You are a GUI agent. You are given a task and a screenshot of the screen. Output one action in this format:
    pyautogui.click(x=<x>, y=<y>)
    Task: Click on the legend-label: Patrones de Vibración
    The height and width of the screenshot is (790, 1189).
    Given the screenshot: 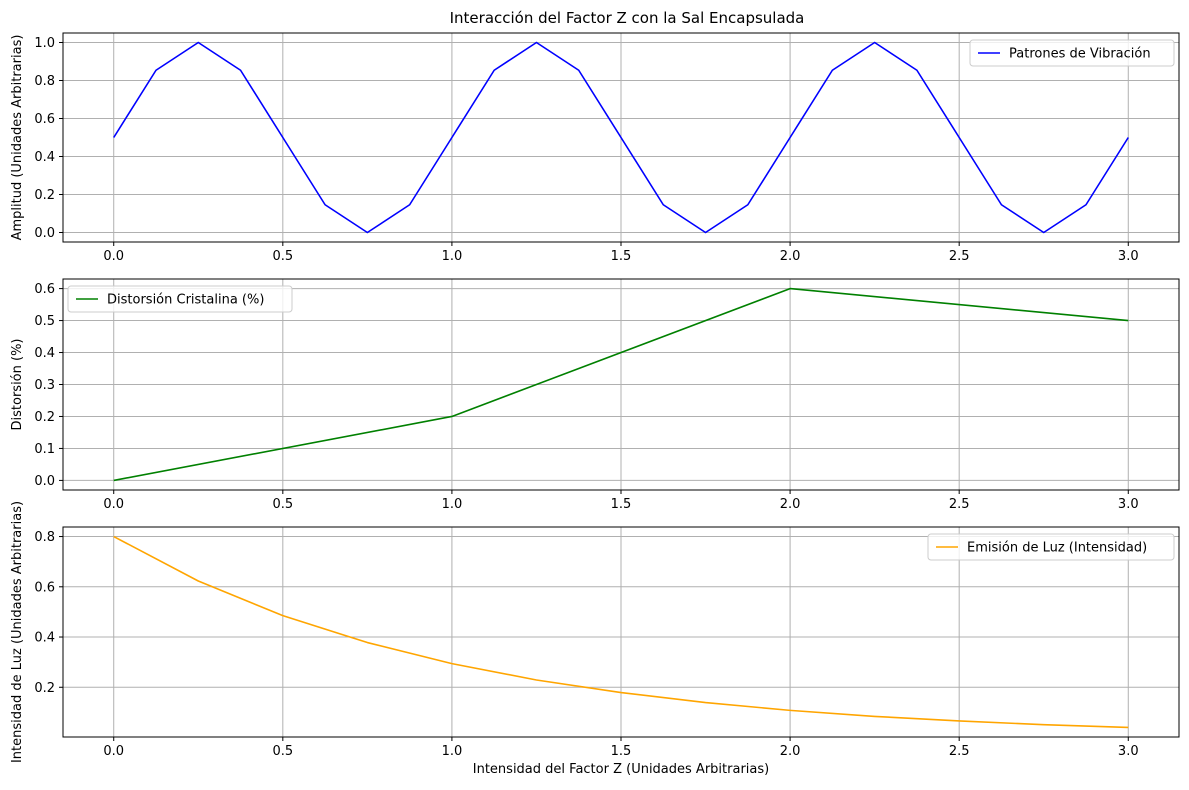 What is the action you would take?
    pyautogui.click(x=1080, y=54)
    